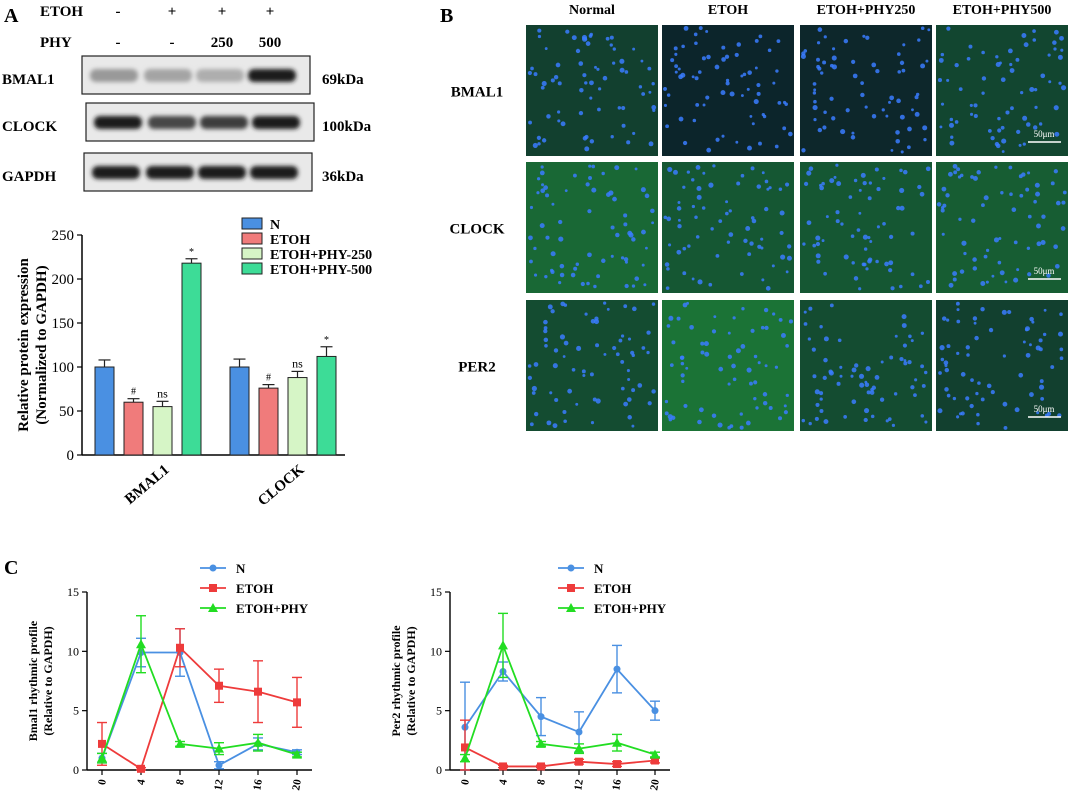 The width and height of the screenshot is (1072, 800). Describe the element at coordinates (1044, 134) in the screenshot. I see `micro-scale-label: 50μm` at that location.